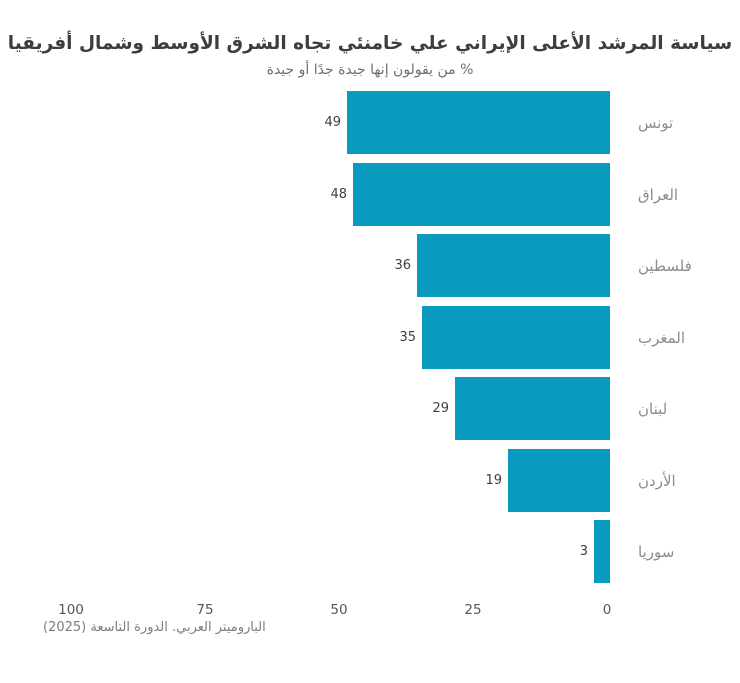 This screenshot has height=683, width=740. What do you see at coordinates (154, 627) in the screenshot?
I see `source-note: الباروميتر العربي. الدورة التاسعة (2025)` at bounding box center [154, 627].